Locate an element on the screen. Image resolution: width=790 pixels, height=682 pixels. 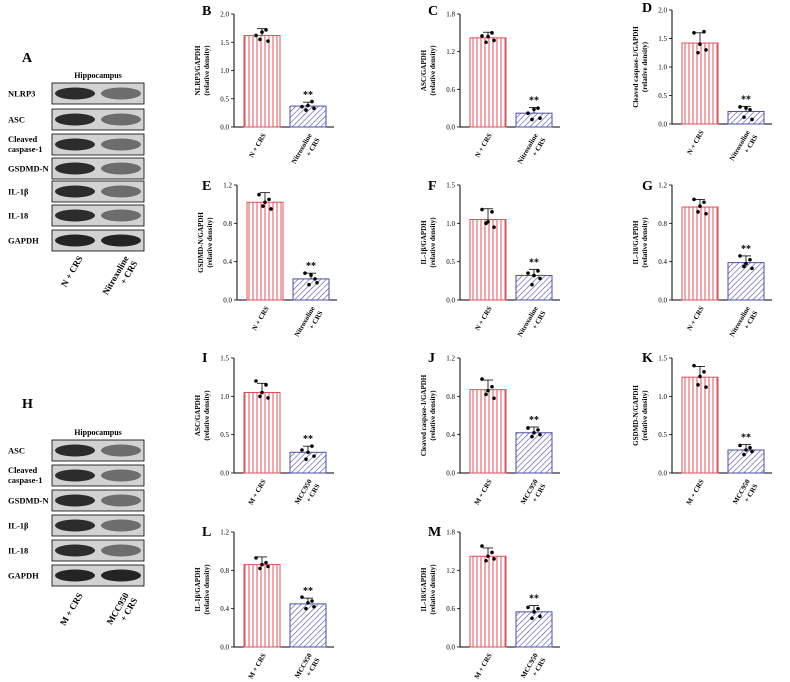
blot-row-label: IL-1β is located at coordinates (18, 192).